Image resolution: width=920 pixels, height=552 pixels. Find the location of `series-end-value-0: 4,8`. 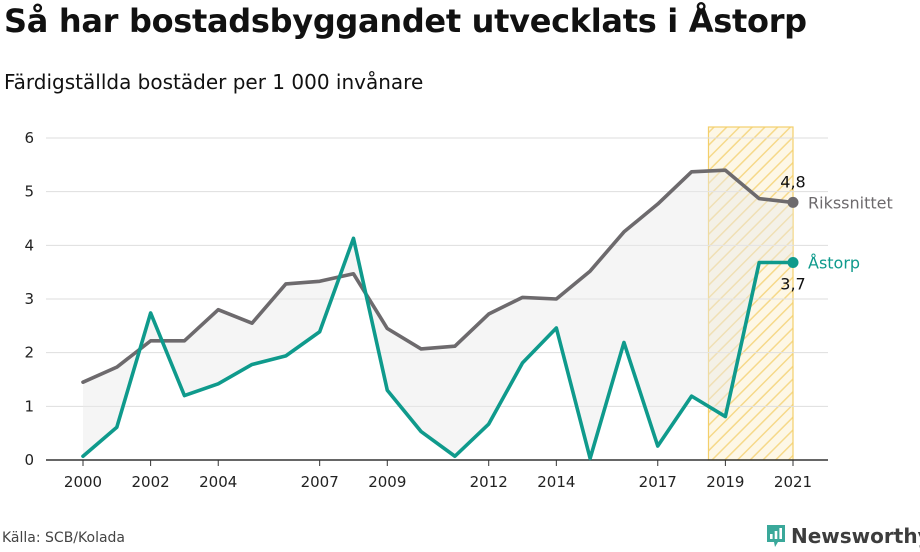

series-end-value-0: 4,8 is located at coordinates (792, 181).